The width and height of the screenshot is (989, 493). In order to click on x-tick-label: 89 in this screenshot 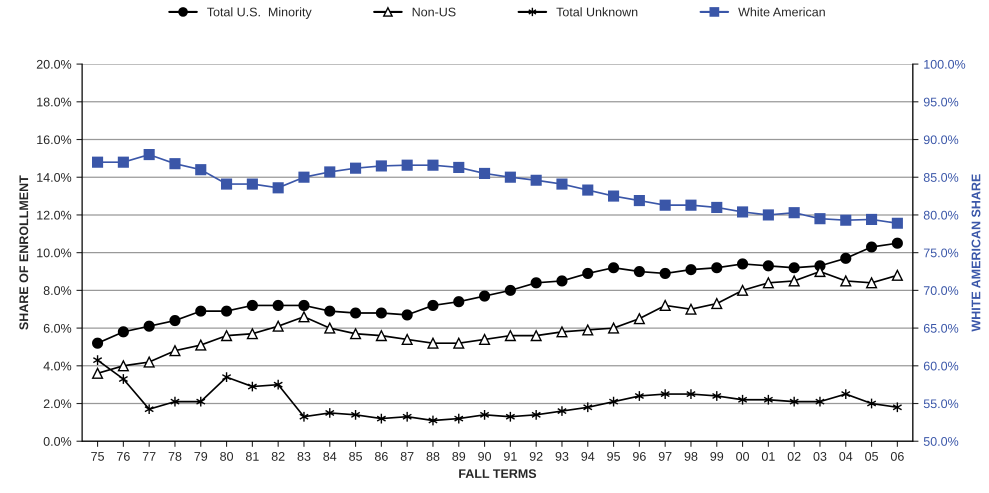, I will do `click(459, 456)`.